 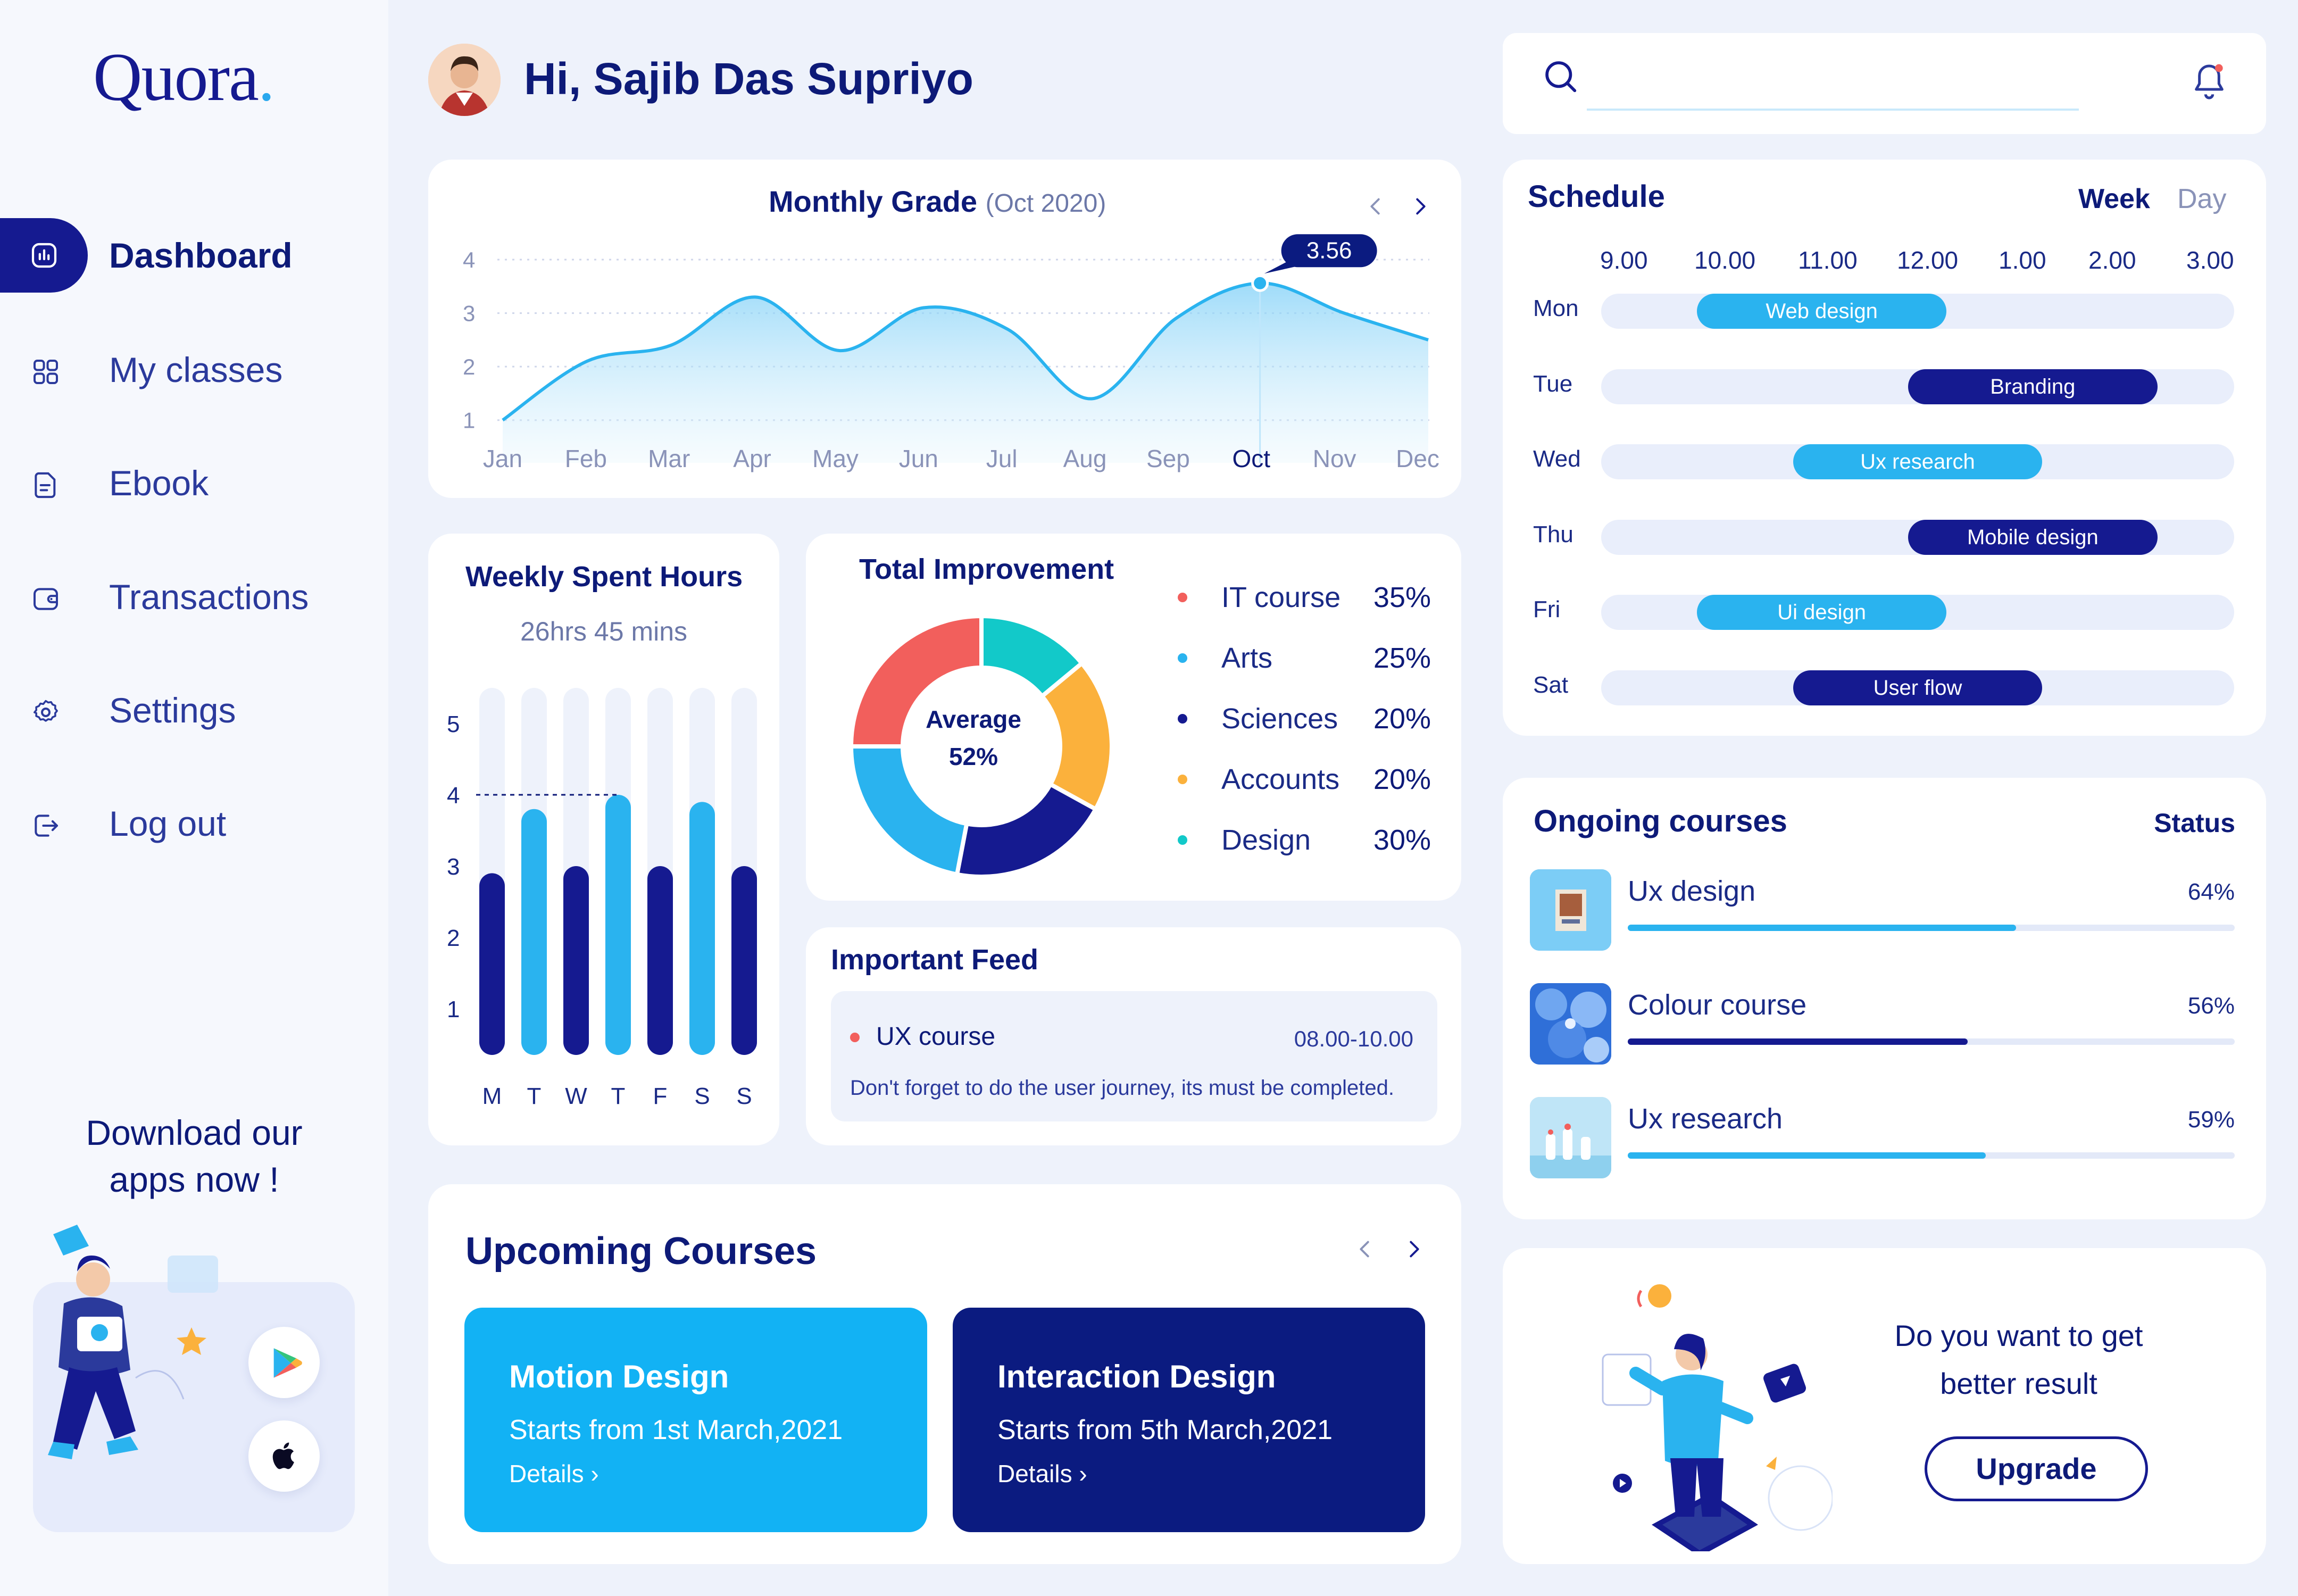 What do you see at coordinates (1798, 1041) in the screenshot?
I see `progress-fill` at bounding box center [1798, 1041].